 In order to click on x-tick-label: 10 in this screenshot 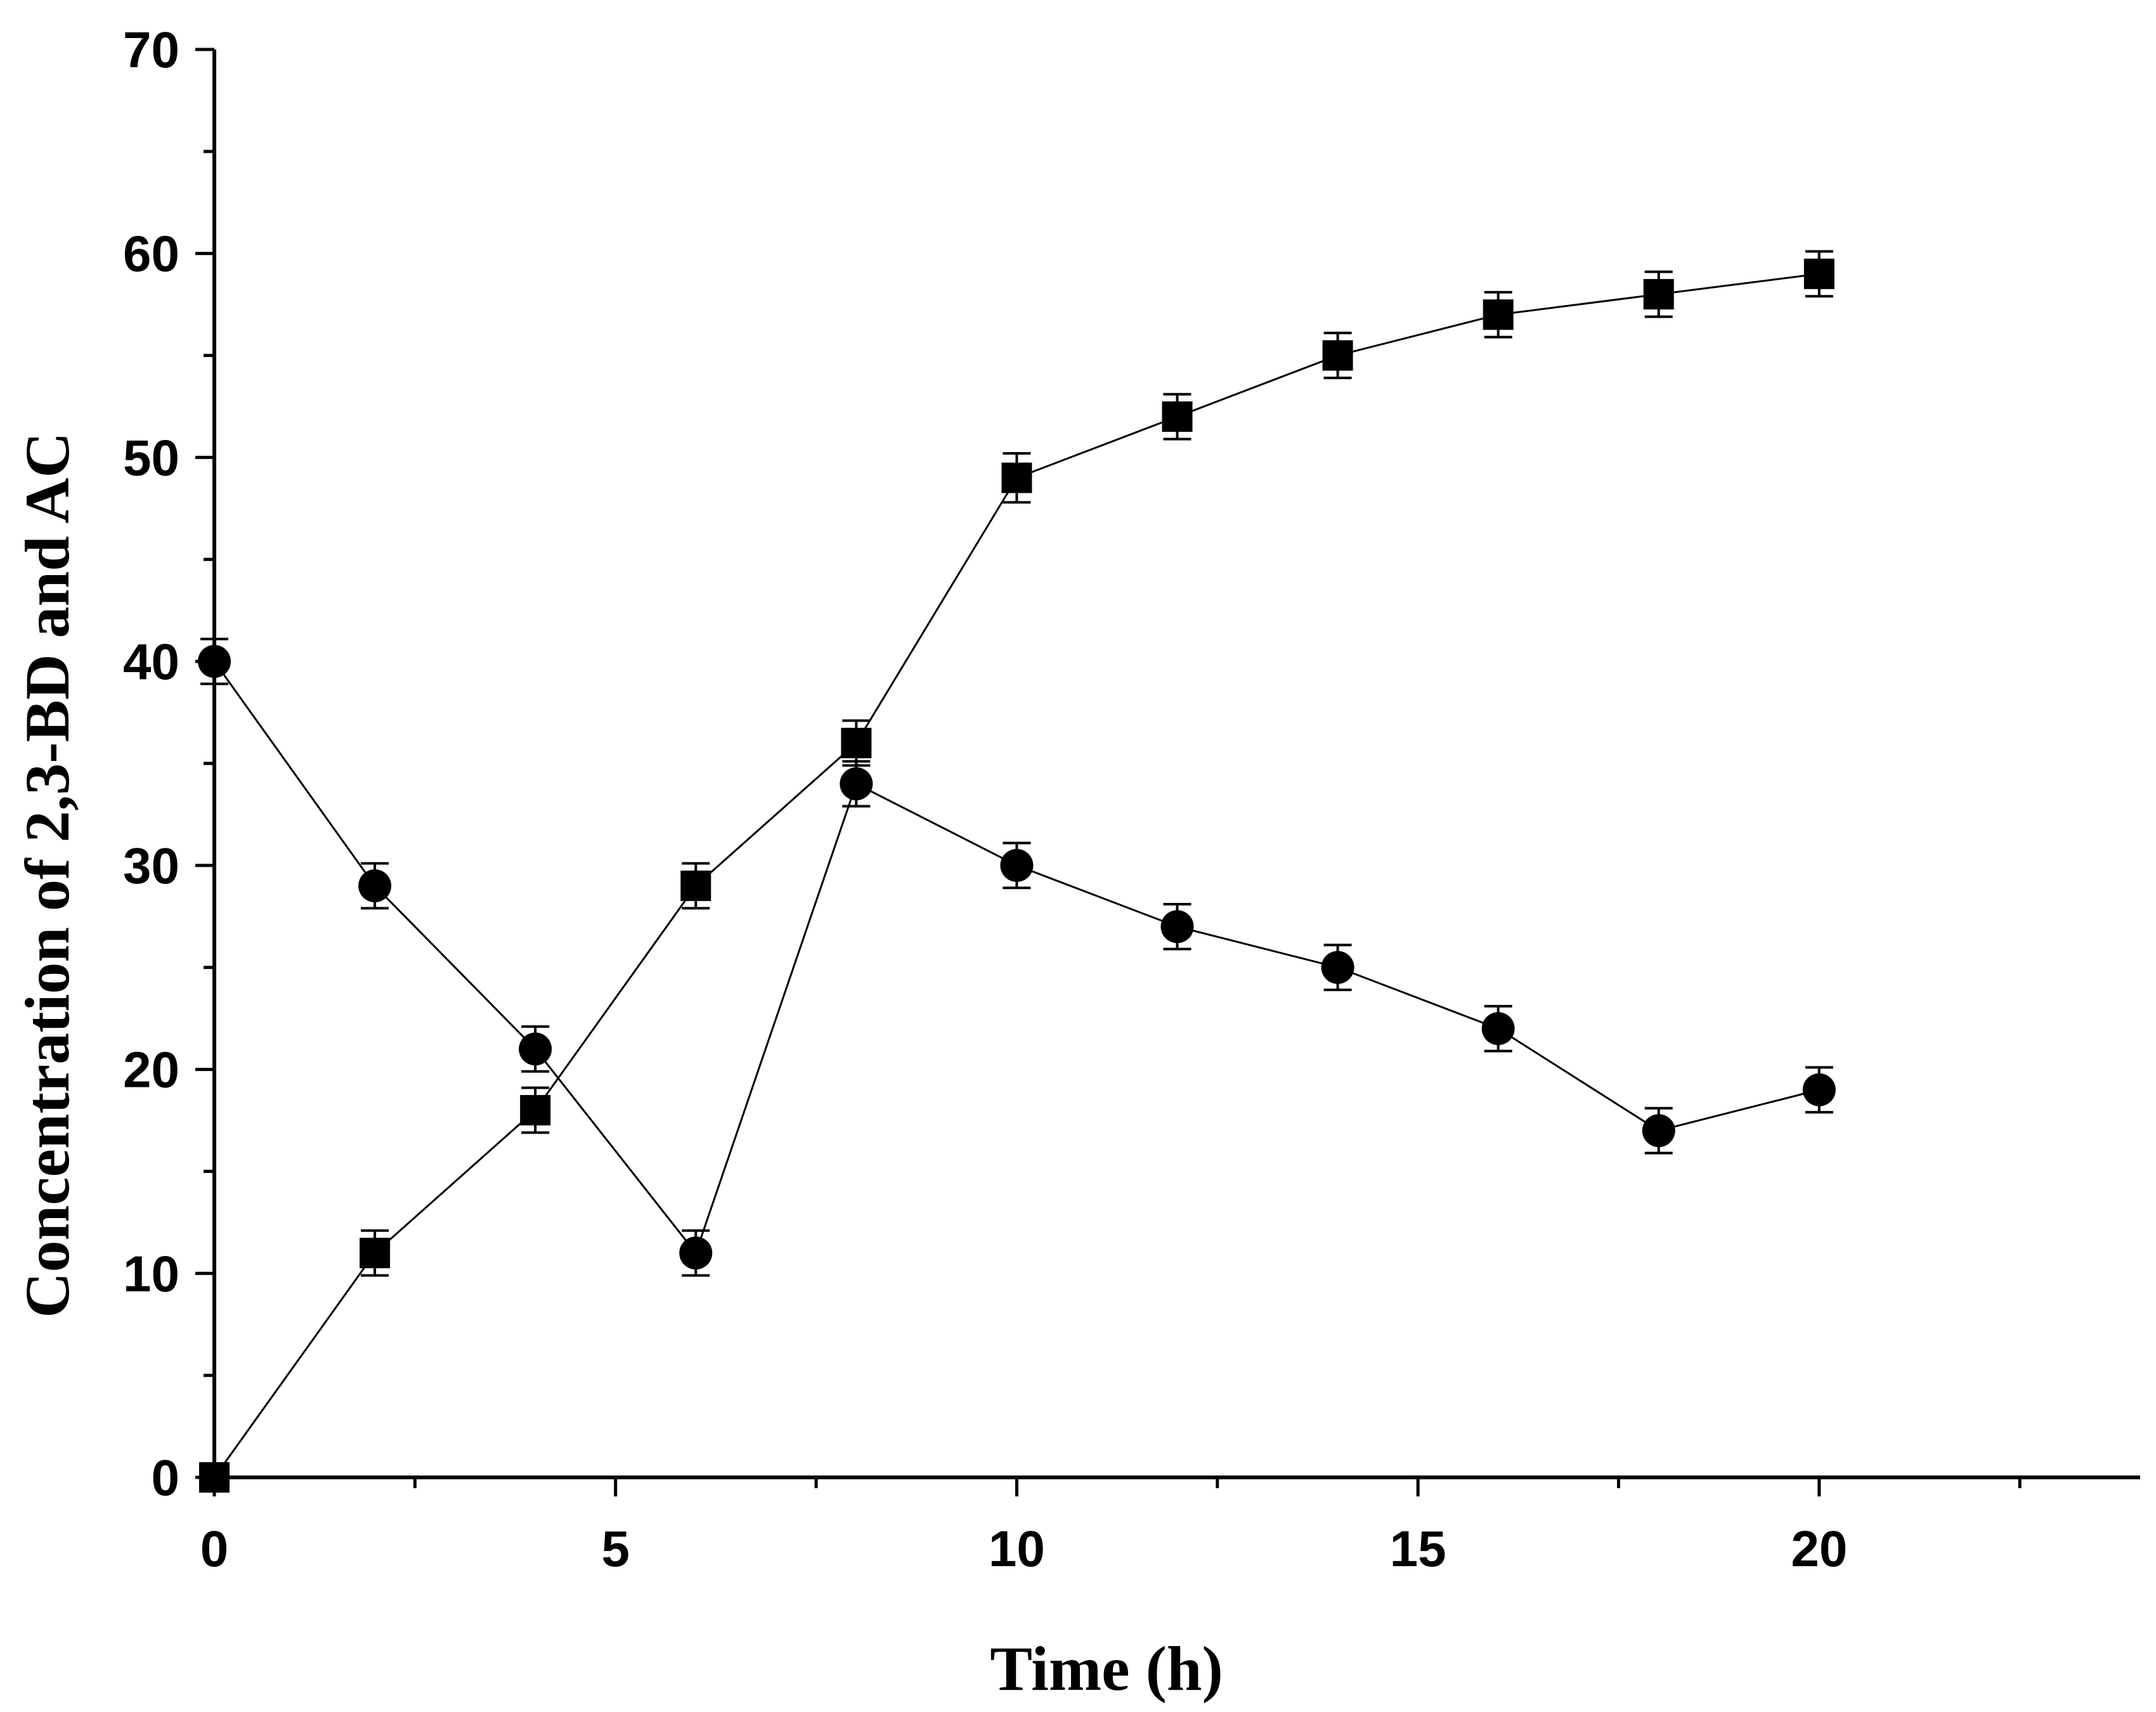, I will do `click(1017, 1549)`.